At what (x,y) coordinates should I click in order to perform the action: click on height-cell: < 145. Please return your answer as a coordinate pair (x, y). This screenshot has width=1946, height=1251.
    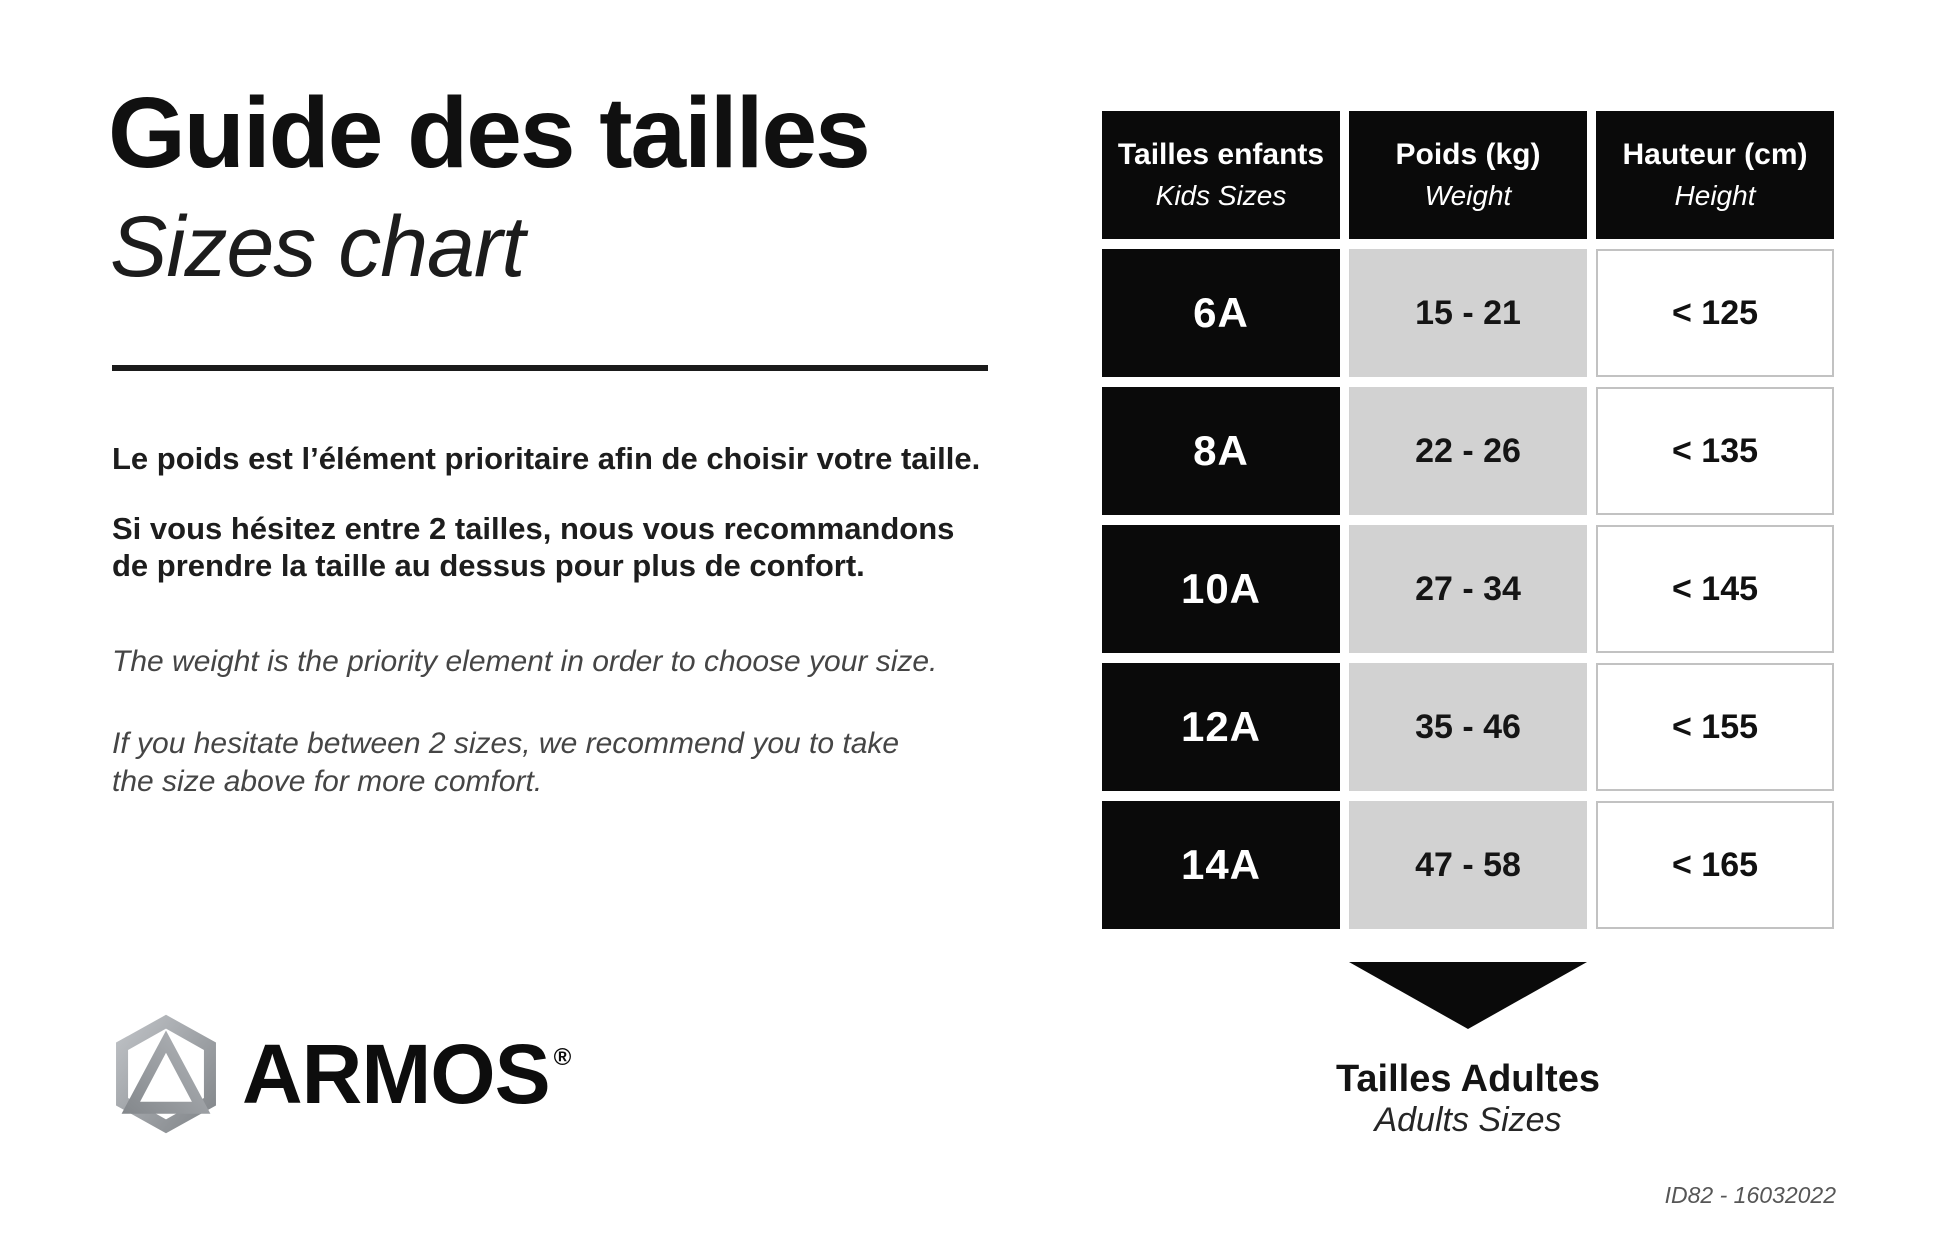
    Looking at the image, I should click on (1715, 589).